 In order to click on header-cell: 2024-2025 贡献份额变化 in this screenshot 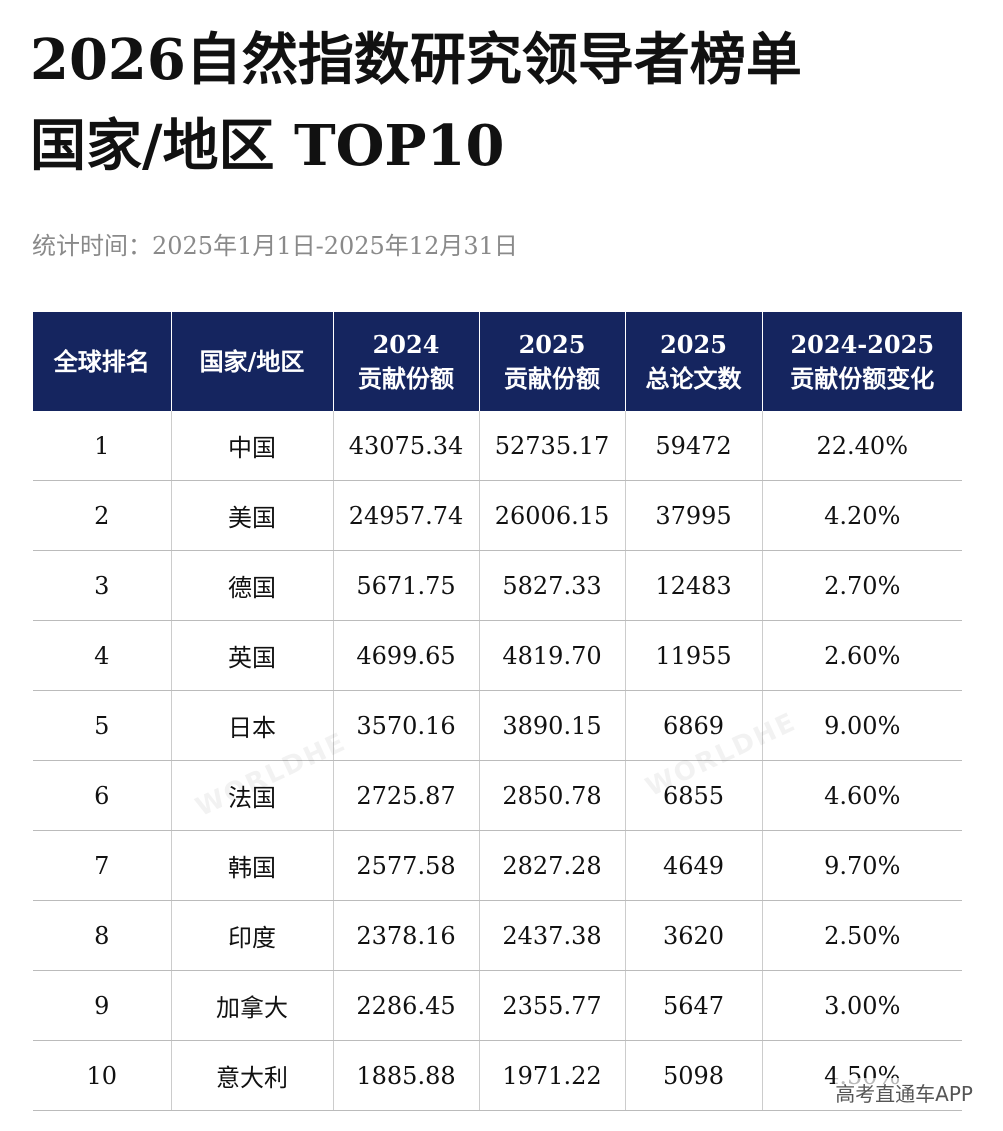, I will do `click(861, 361)`.